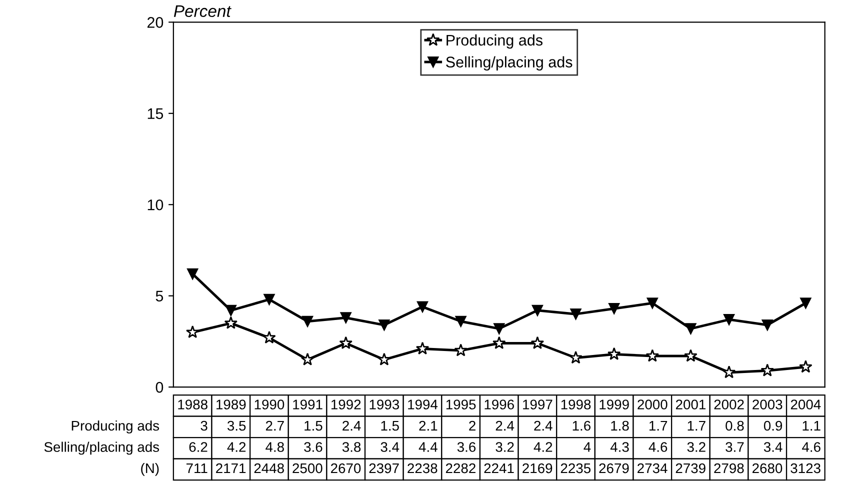 The height and width of the screenshot is (482, 846). What do you see at coordinates (160, 296) in the screenshot?
I see `y-tick-label: 5` at bounding box center [160, 296].